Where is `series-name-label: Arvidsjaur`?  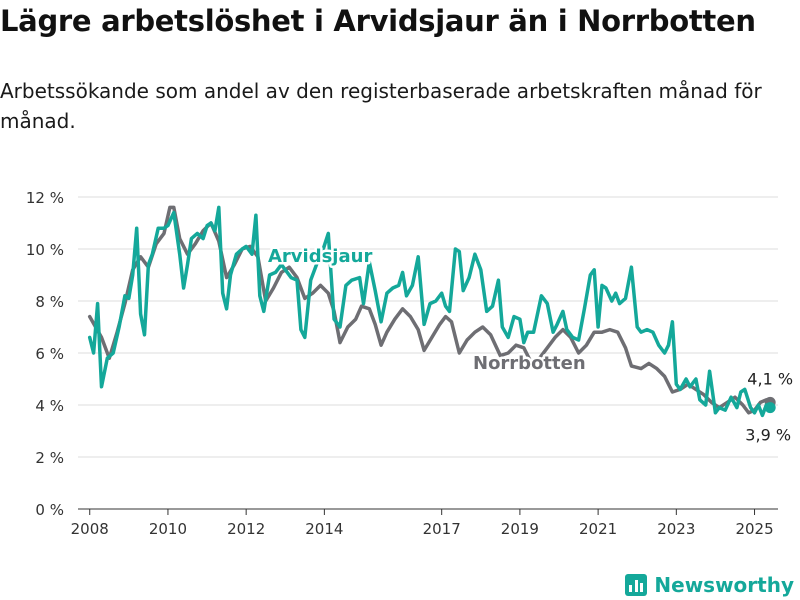 series-name-label: Arvidsjaur is located at coordinates (320, 256).